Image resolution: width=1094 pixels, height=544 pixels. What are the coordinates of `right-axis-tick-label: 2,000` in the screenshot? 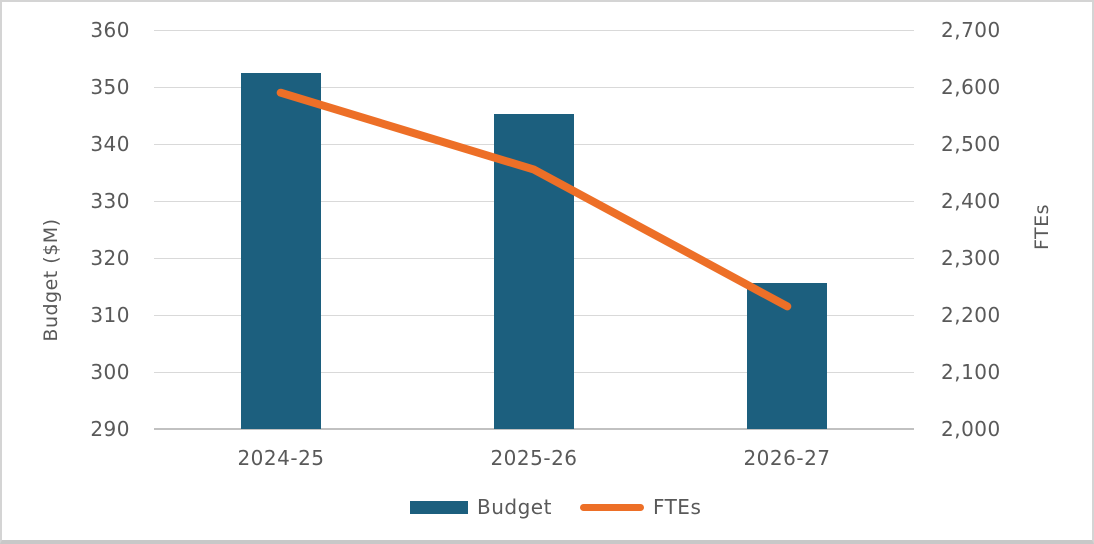 It's located at (971, 429).